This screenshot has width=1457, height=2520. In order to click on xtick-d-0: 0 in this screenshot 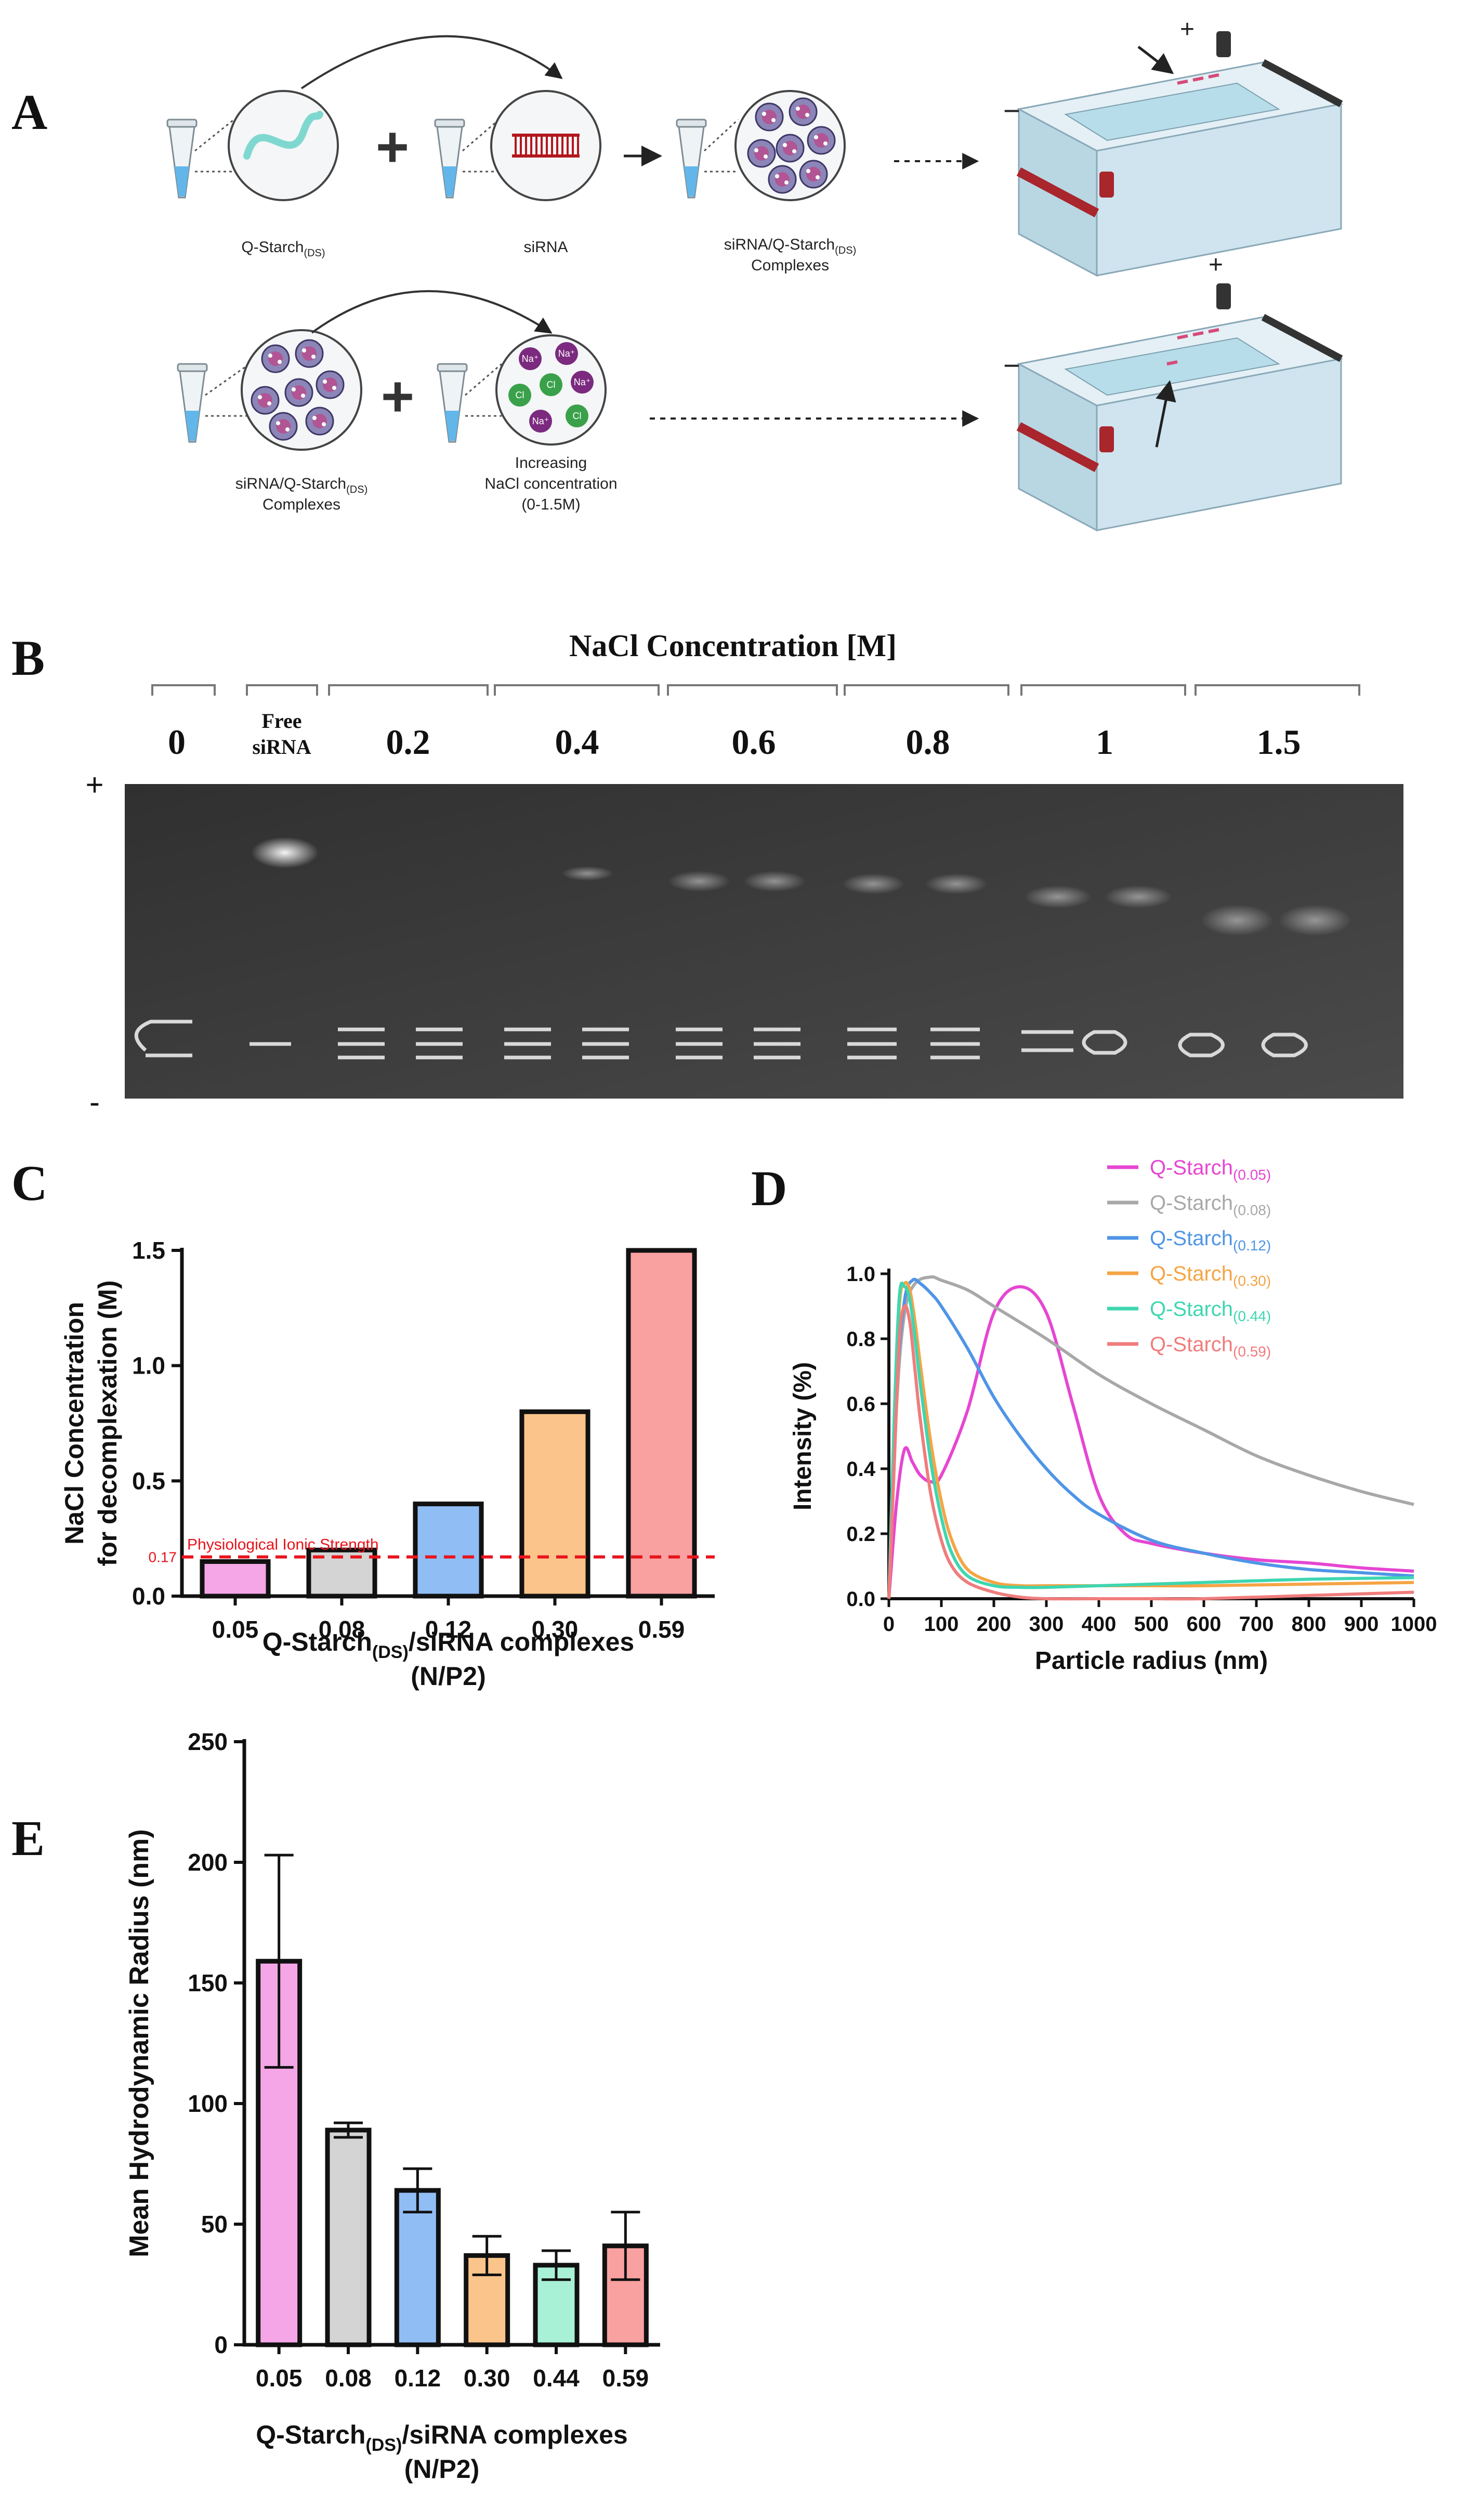, I will do `click(889, 1625)`.